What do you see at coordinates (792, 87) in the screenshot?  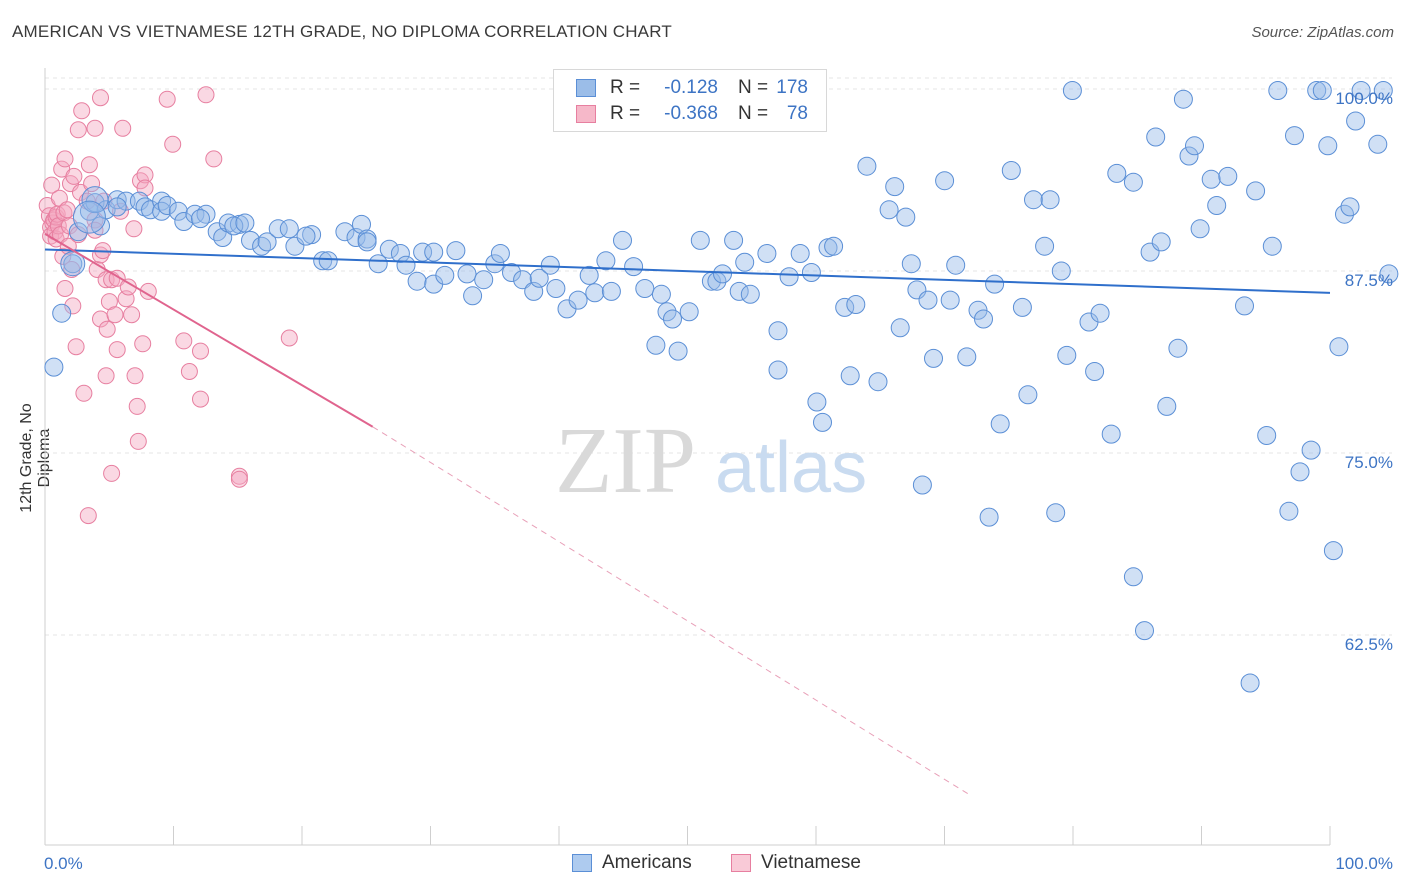 I see `n-value: 178` at bounding box center [792, 87].